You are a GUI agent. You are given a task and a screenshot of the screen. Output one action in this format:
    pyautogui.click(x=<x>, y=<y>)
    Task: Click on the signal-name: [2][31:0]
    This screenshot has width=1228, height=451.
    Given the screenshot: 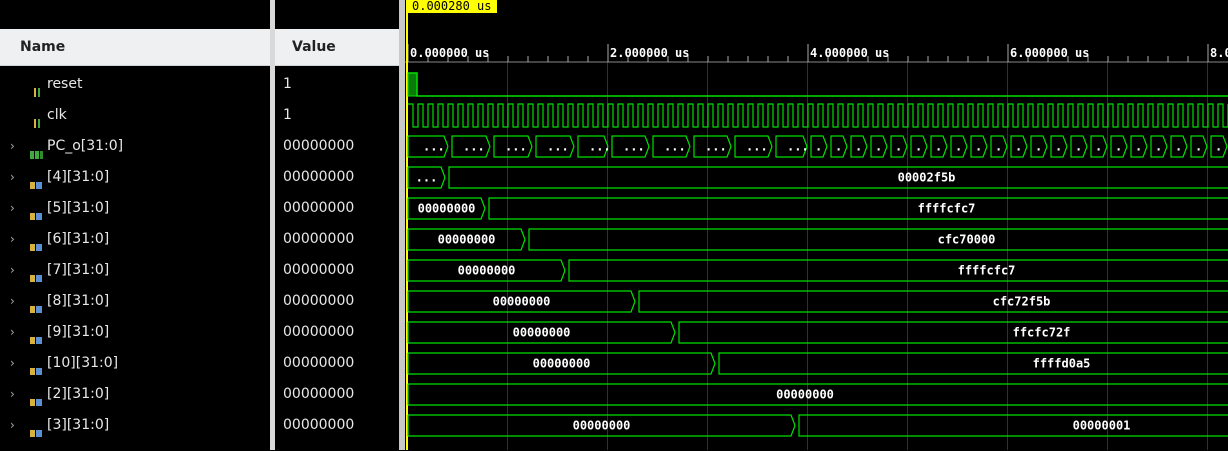 What is the action you would take?
    pyautogui.click(x=78, y=394)
    